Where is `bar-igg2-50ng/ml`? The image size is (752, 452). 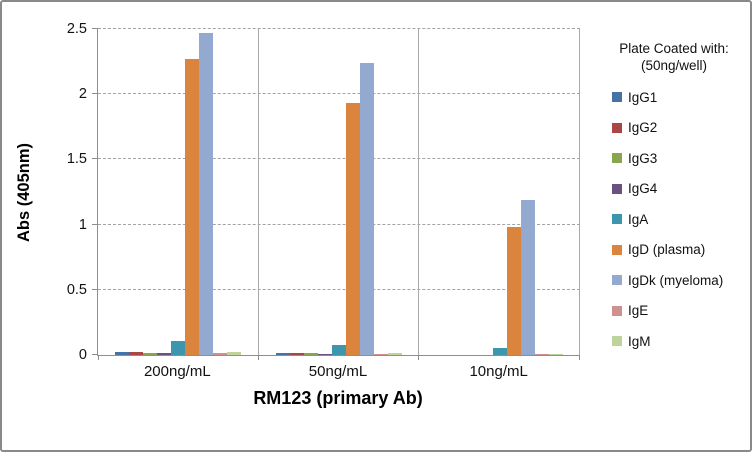
bar-igg2-50ng/ml is located at coordinates (297, 354).